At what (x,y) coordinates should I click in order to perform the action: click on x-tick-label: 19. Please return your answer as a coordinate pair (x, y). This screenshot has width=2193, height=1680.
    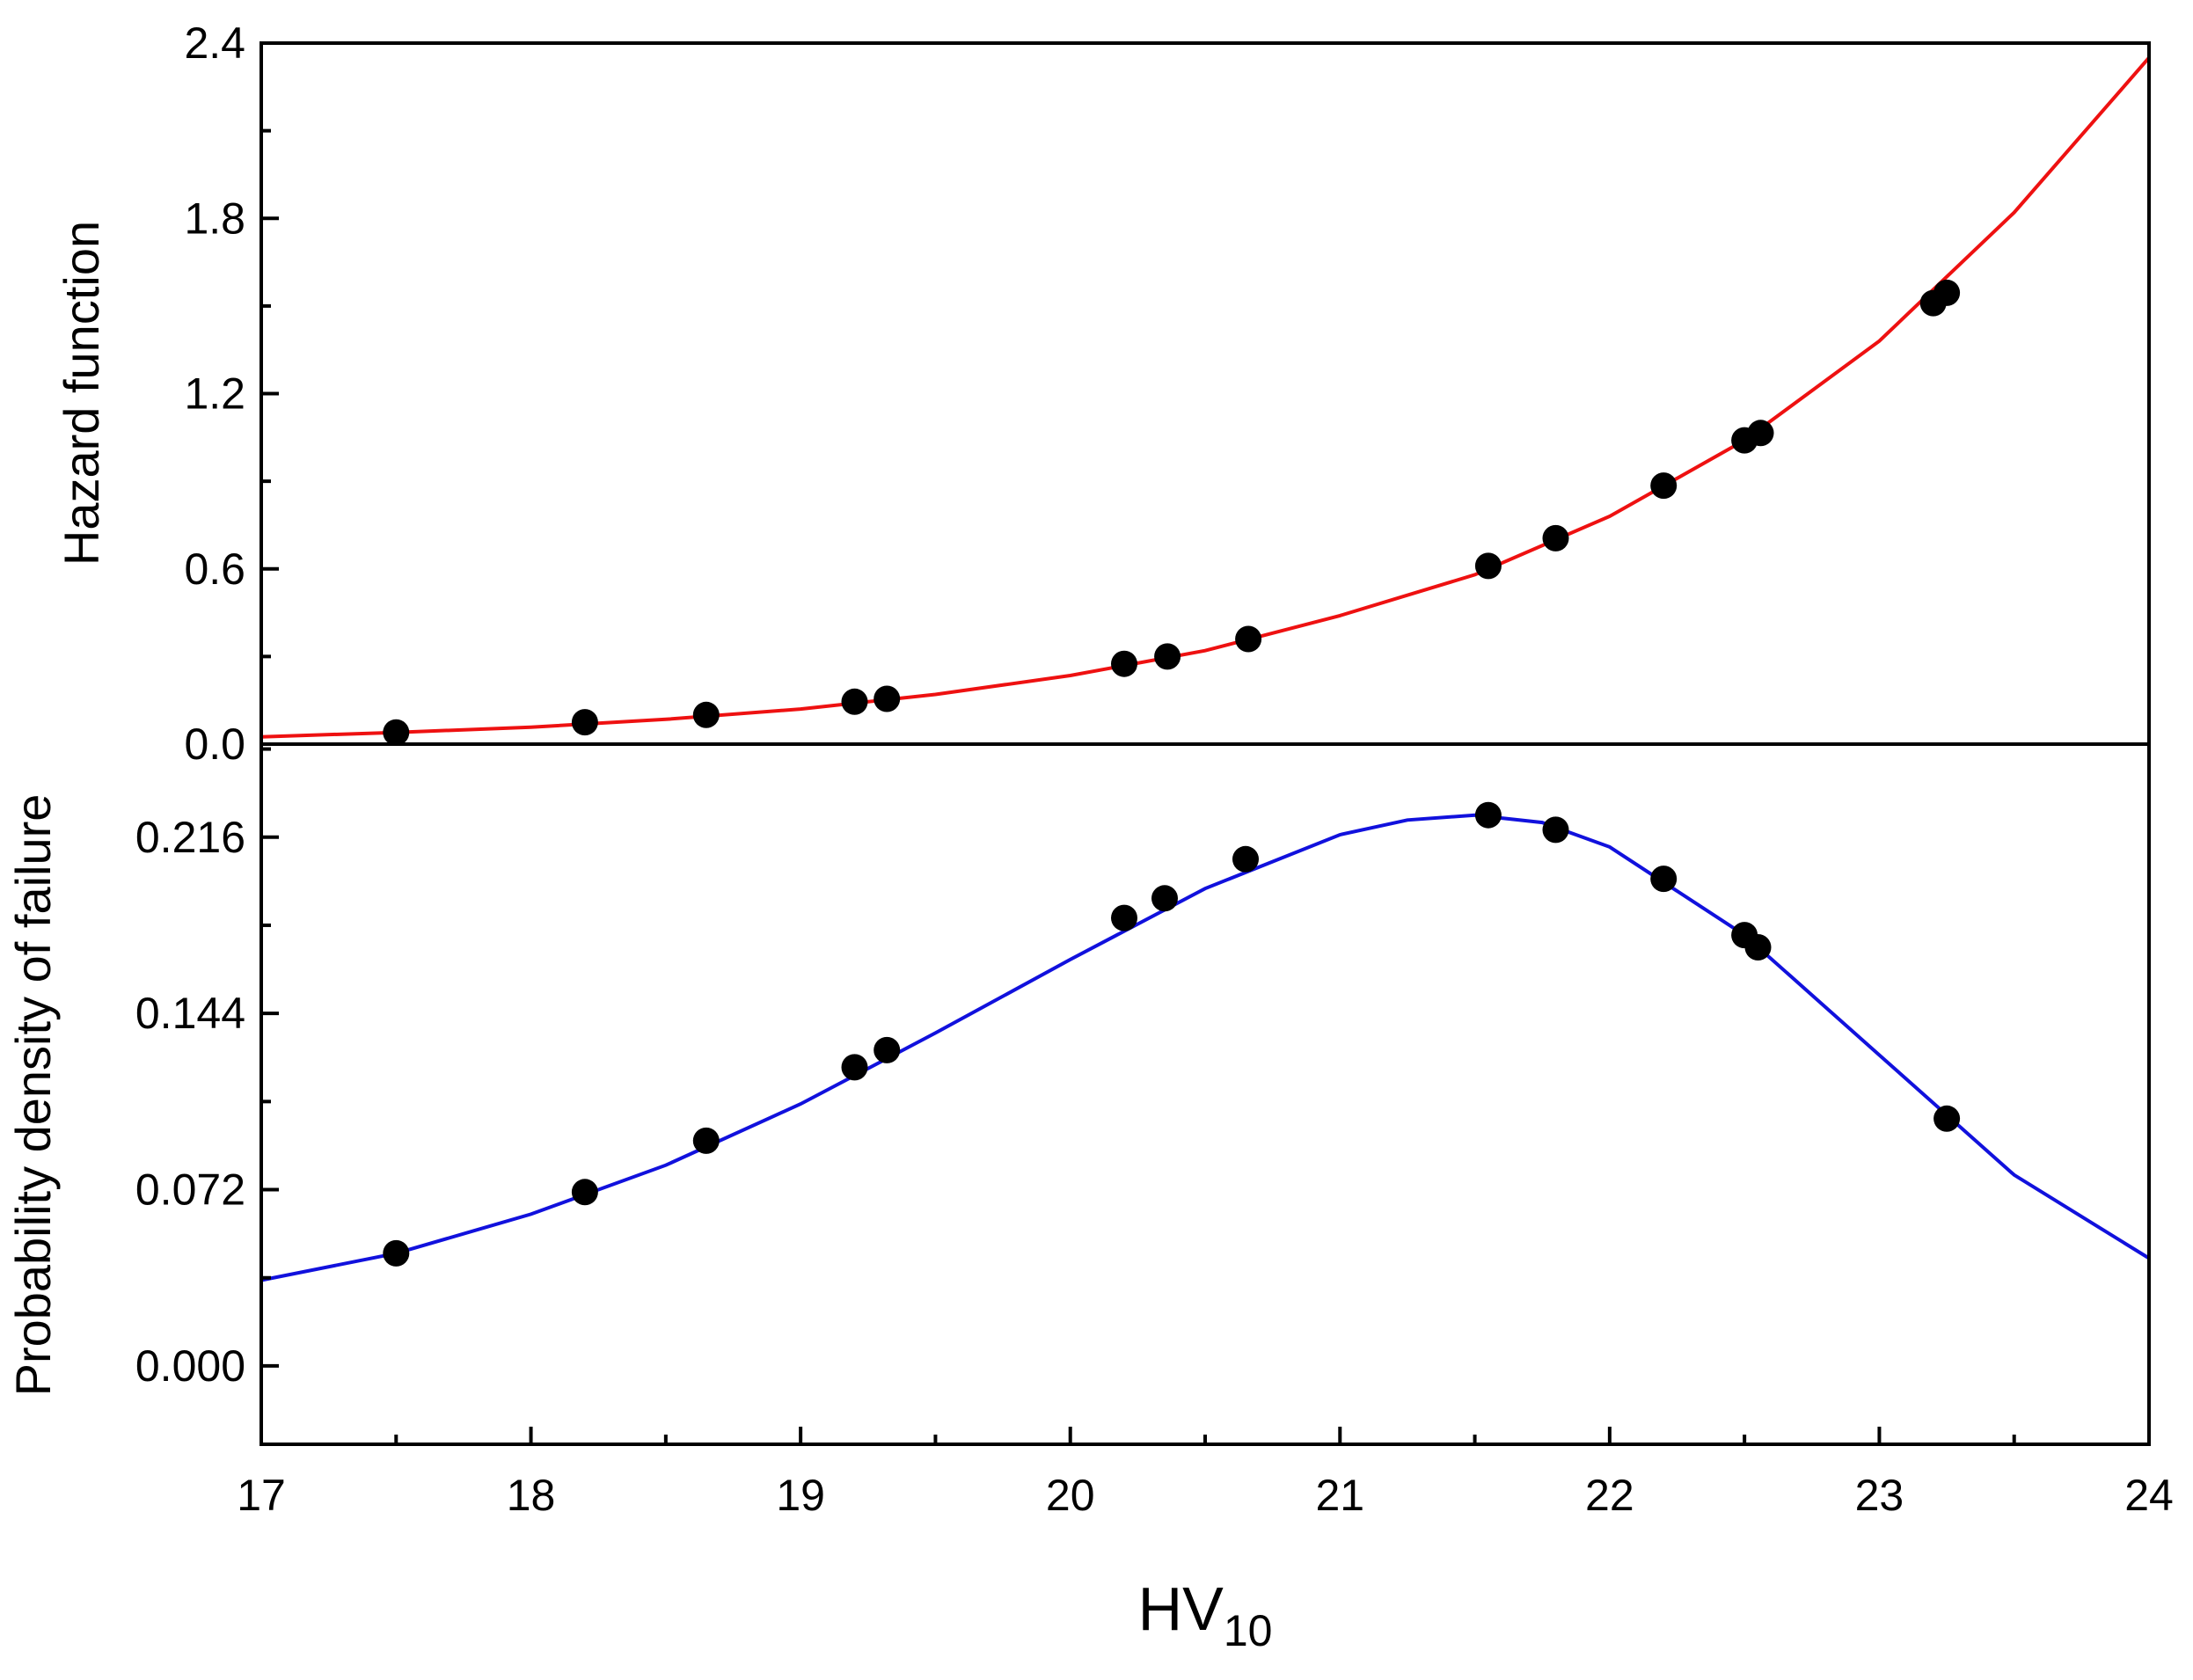
    Looking at the image, I should click on (800, 1495).